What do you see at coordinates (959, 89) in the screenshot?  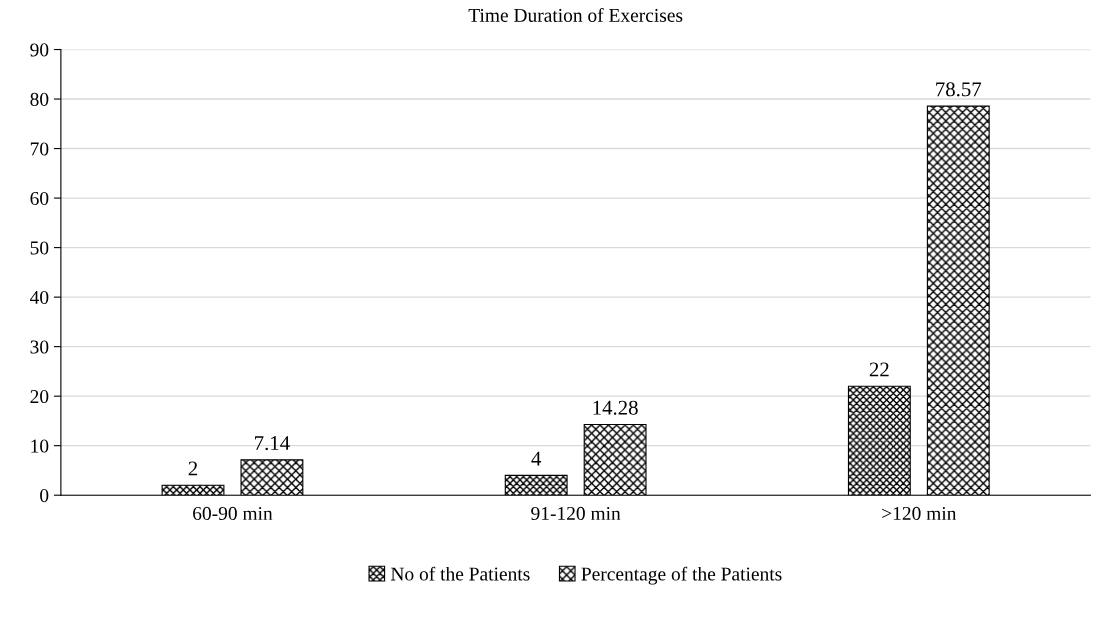 I see `data-label: 78.57` at bounding box center [959, 89].